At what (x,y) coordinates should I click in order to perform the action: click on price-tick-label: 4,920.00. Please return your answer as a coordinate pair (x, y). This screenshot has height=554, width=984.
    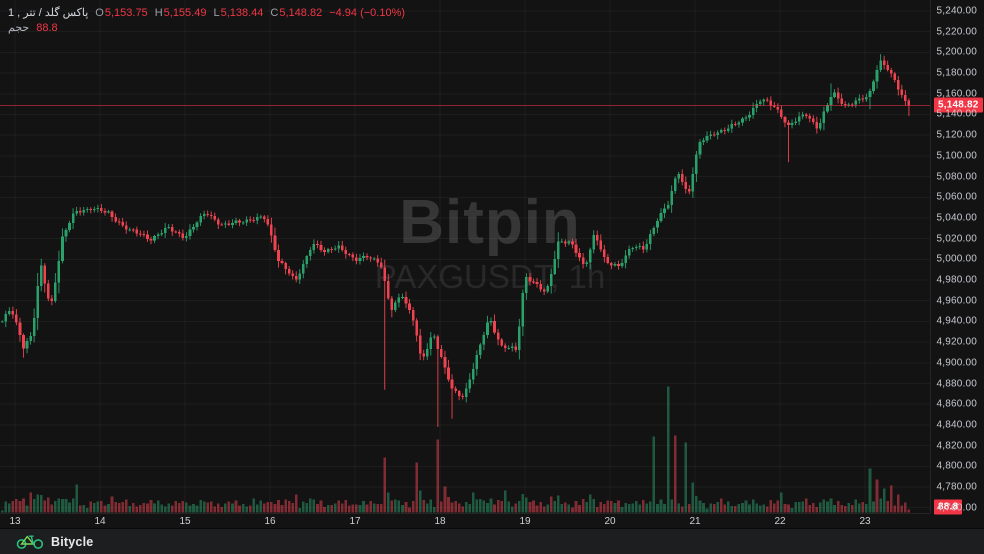
    Looking at the image, I should click on (956, 342).